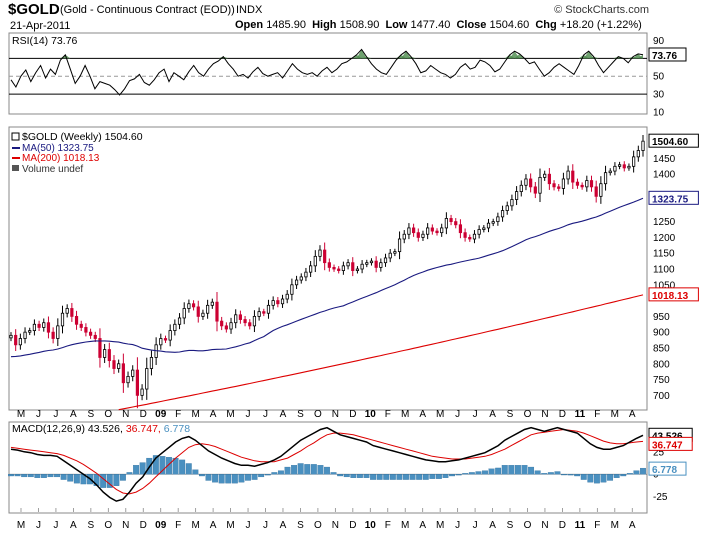  Describe the element at coordinates (562, 525) in the screenshot. I see `x-tick-macd: D` at that location.